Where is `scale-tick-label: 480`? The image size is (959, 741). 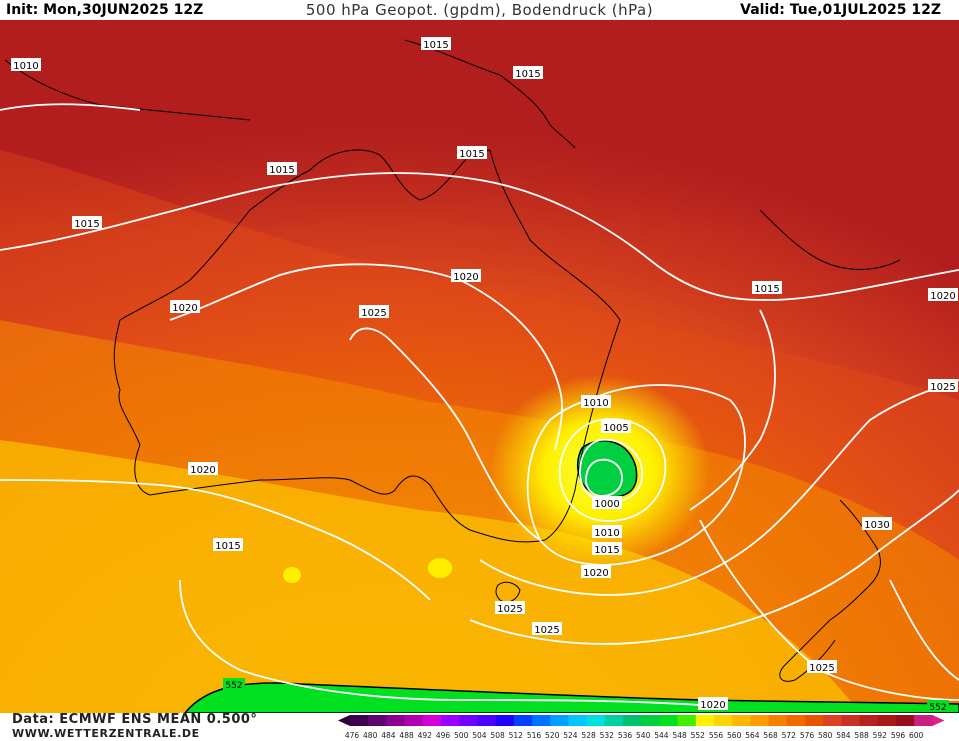
scale-tick-label: 480 is located at coordinates (370, 735).